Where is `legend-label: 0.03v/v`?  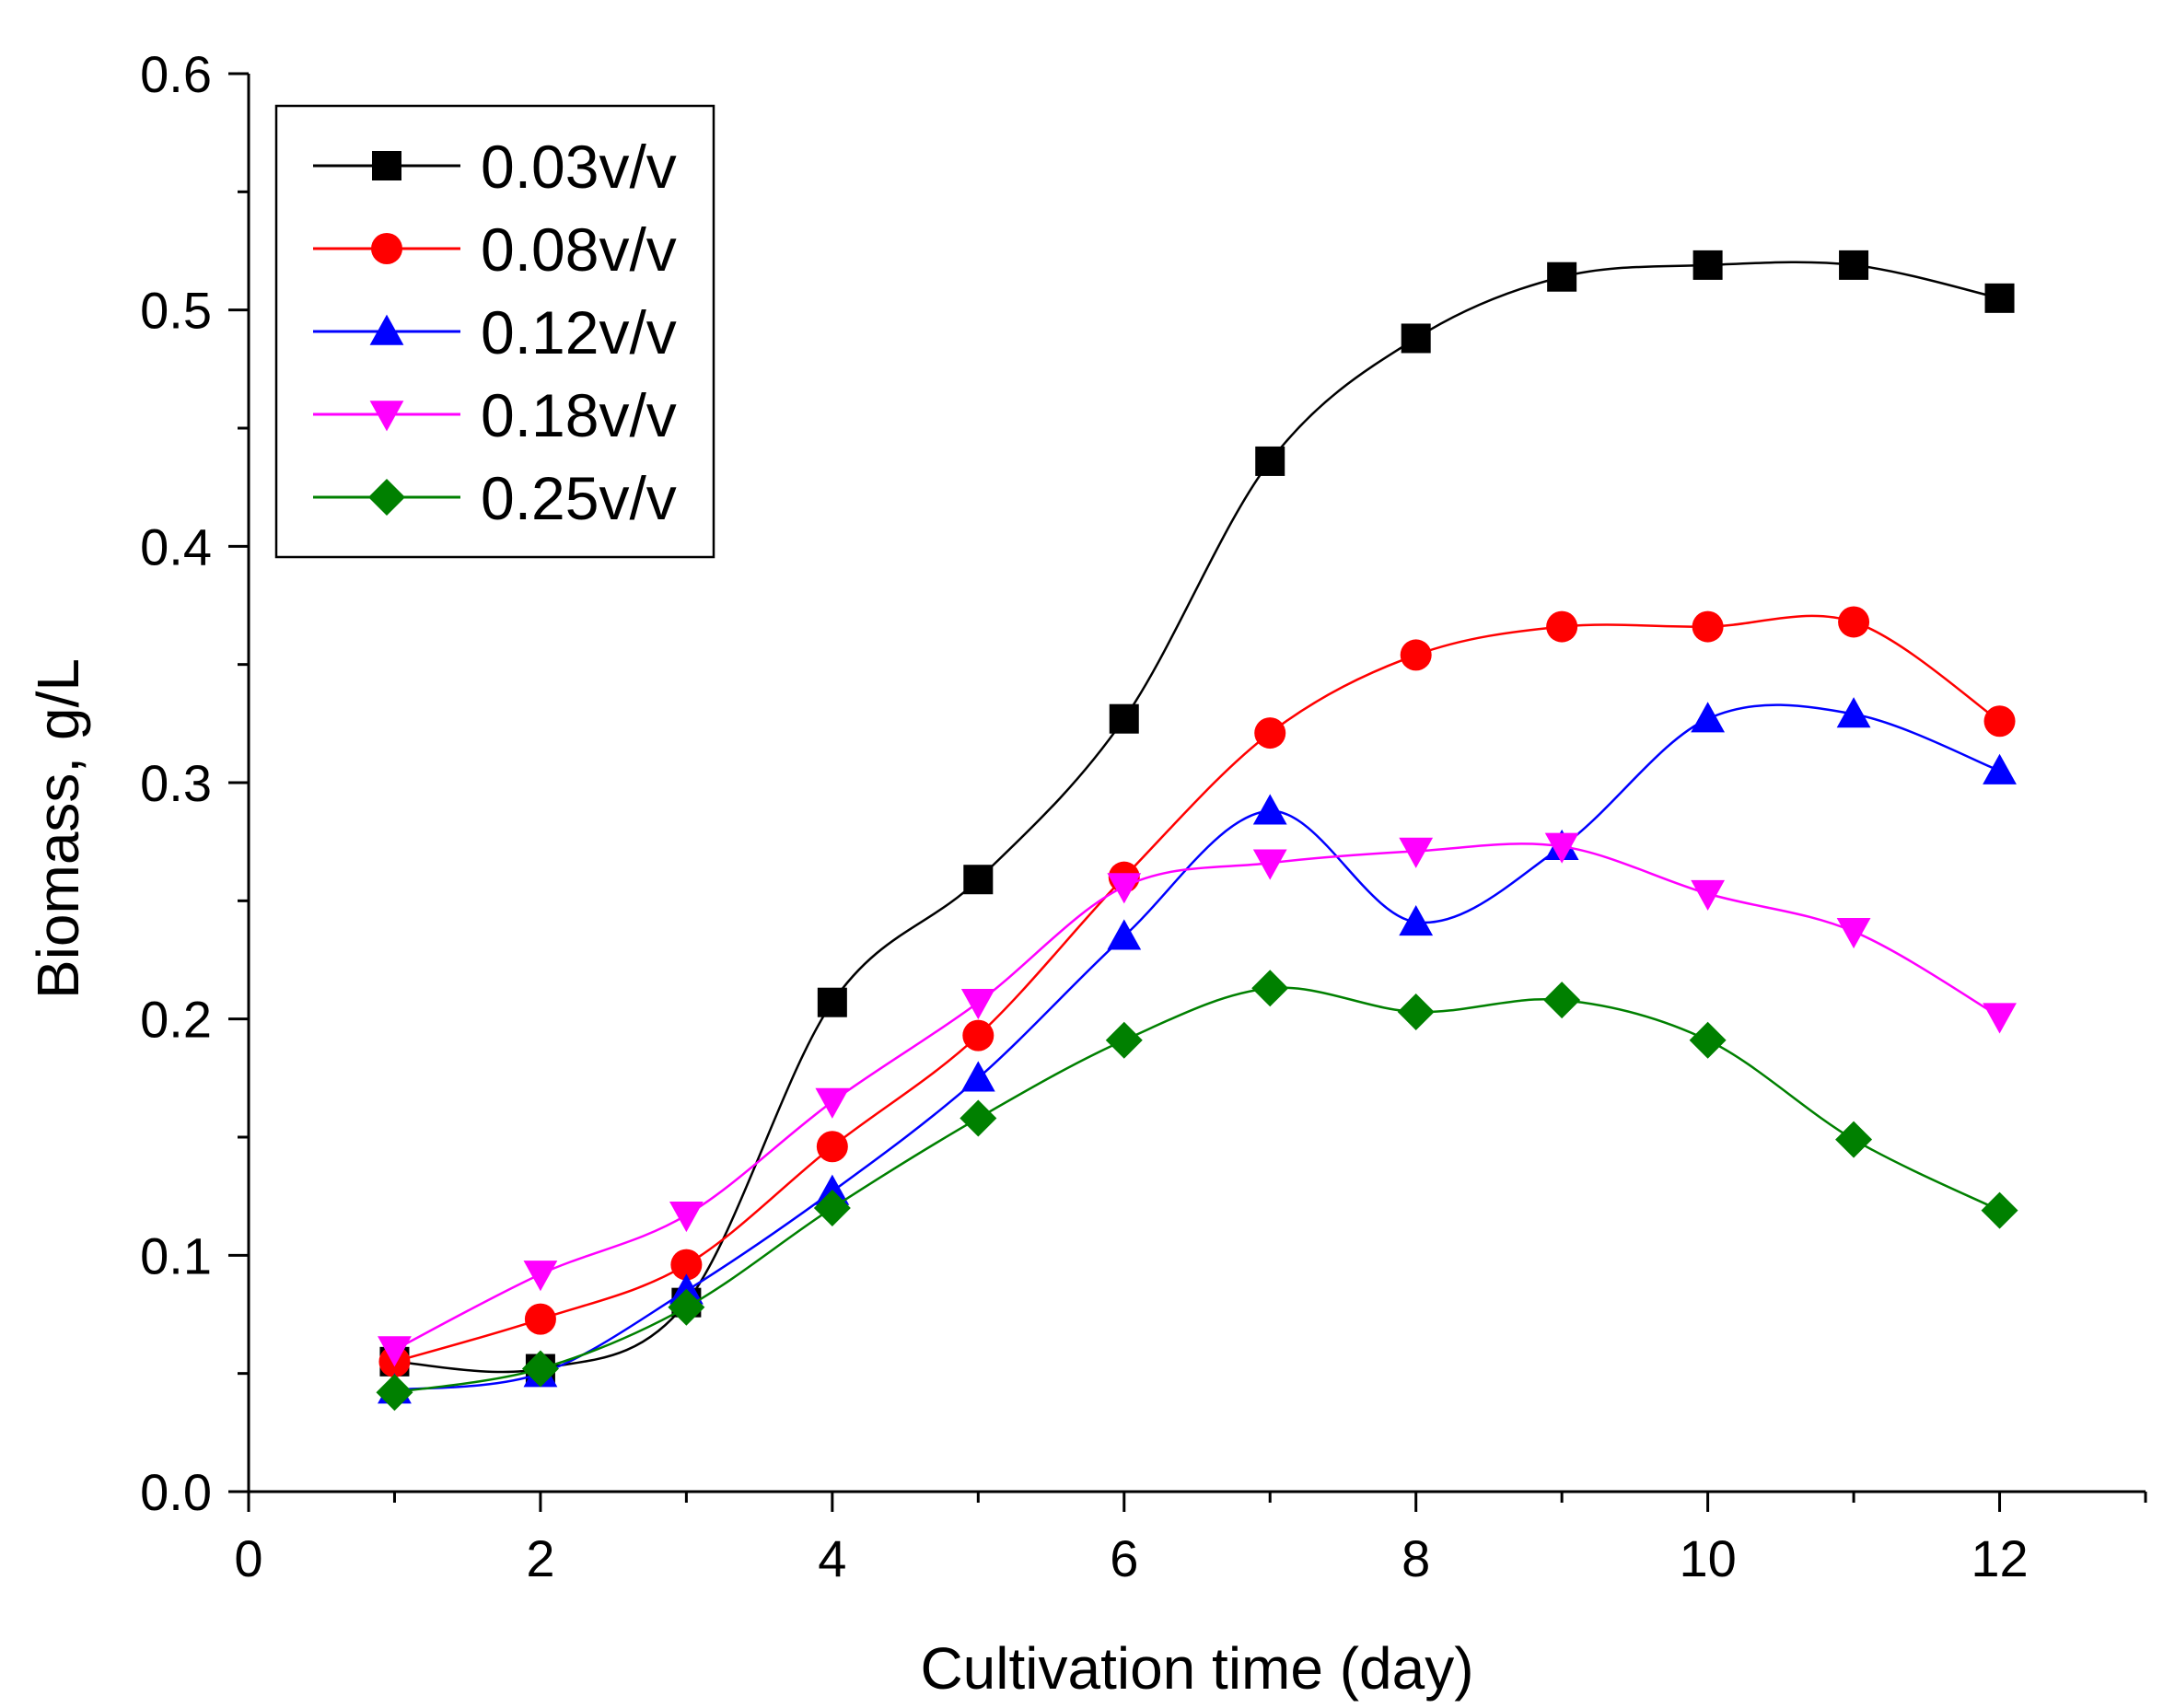 legend-label: 0.03v/v is located at coordinates (579, 167).